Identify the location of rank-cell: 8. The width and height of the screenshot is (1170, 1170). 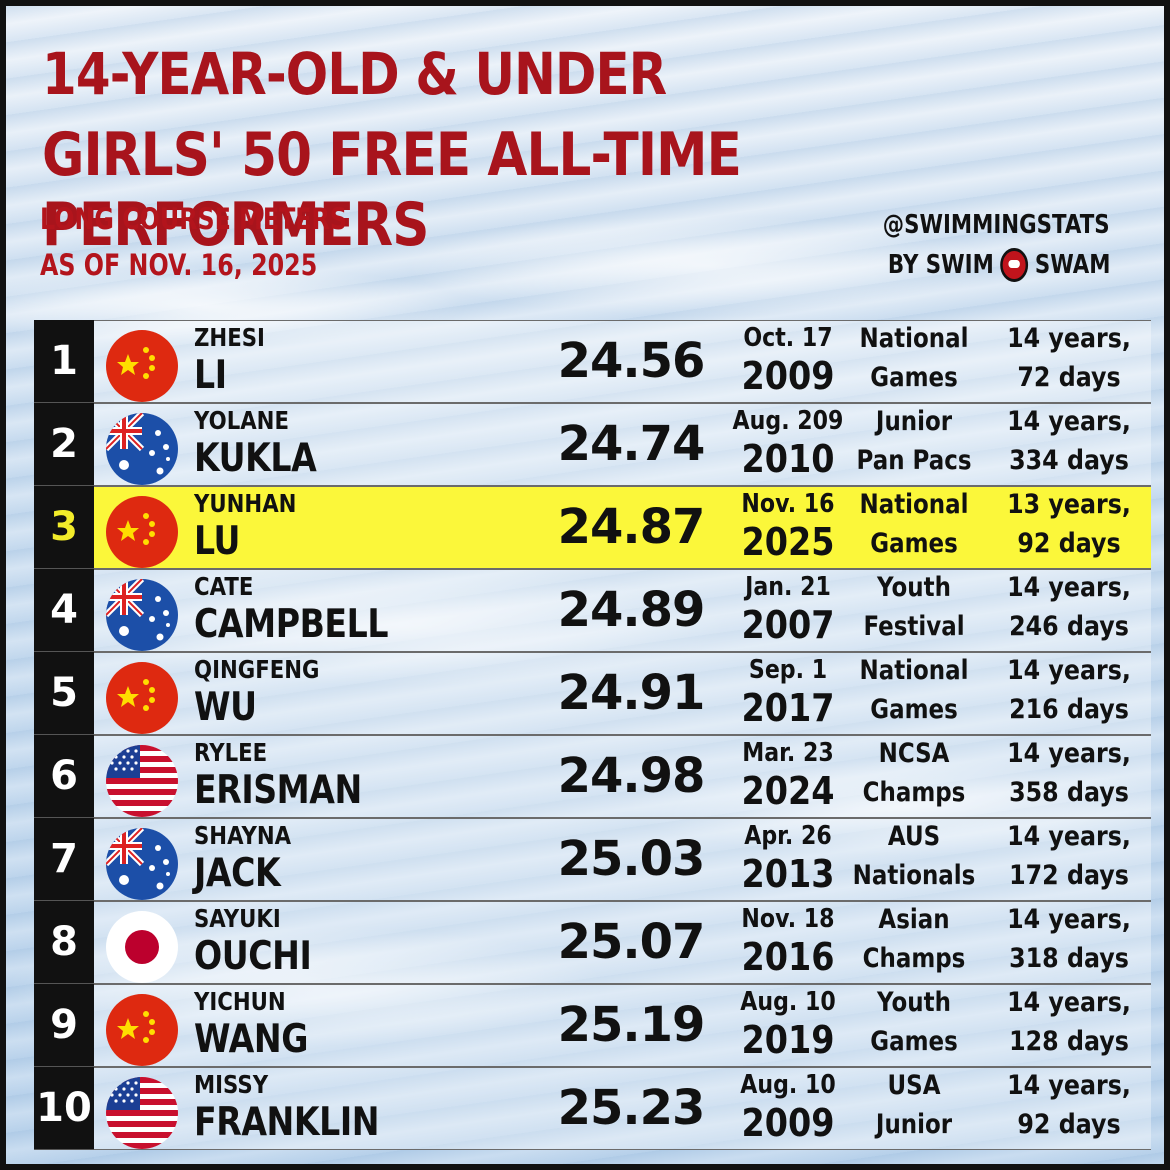
(64, 942).